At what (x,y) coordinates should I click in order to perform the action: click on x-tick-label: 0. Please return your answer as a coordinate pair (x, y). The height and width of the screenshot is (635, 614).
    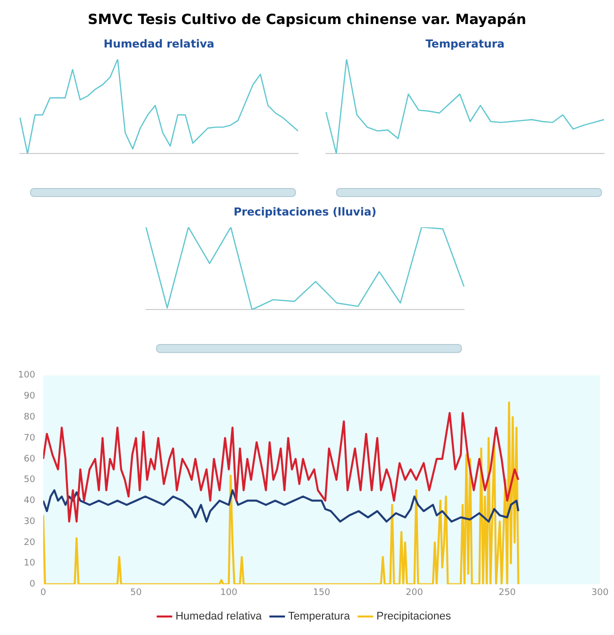
    Looking at the image, I should click on (43, 593).